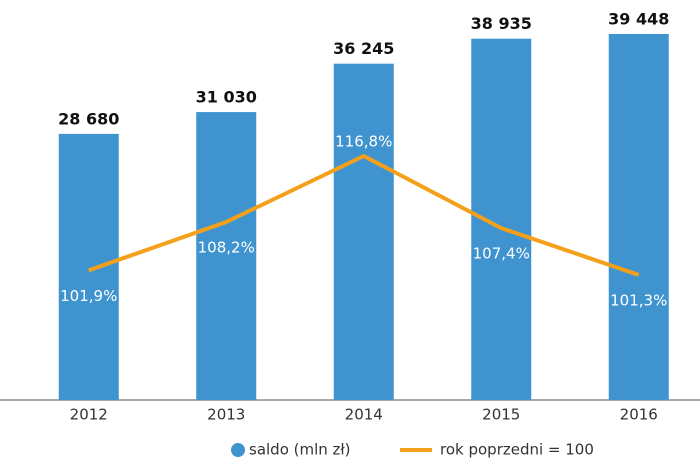 The height and width of the screenshot is (459, 700). What do you see at coordinates (638, 300) in the screenshot?
I see `line-value-label: 101,3%` at bounding box center [638, 300].